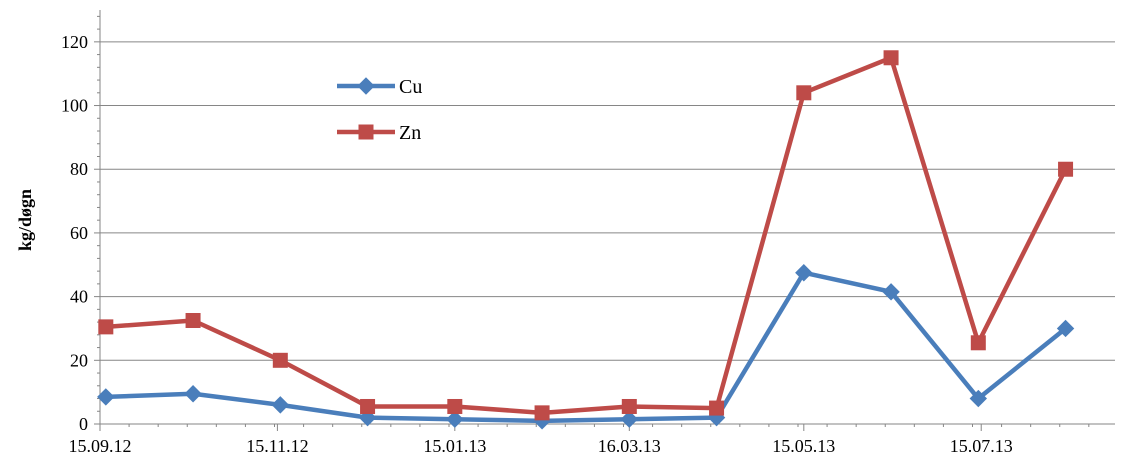  Describe the element at coordinates (79, 169) in the screenshot. I see `y-tick-label: 80` at that location.